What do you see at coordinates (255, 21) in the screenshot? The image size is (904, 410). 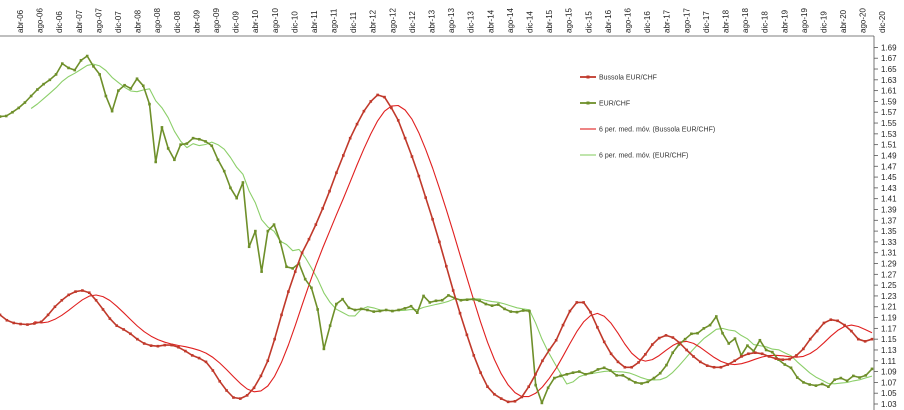 I see `x-tick-label: abr-10` at bounding box center [255, 21].